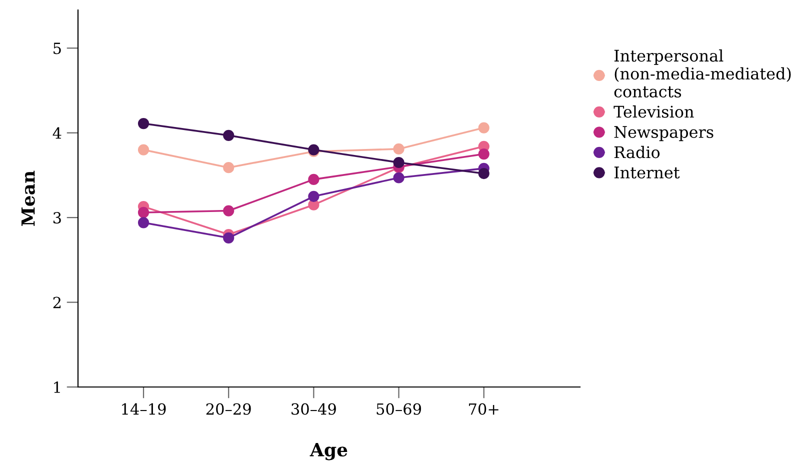 The height and width of the screenshot is (476, 803). Describe the element at coordinates (647, 172) in the screenshot. I see `legend-label: Internet` at that location.